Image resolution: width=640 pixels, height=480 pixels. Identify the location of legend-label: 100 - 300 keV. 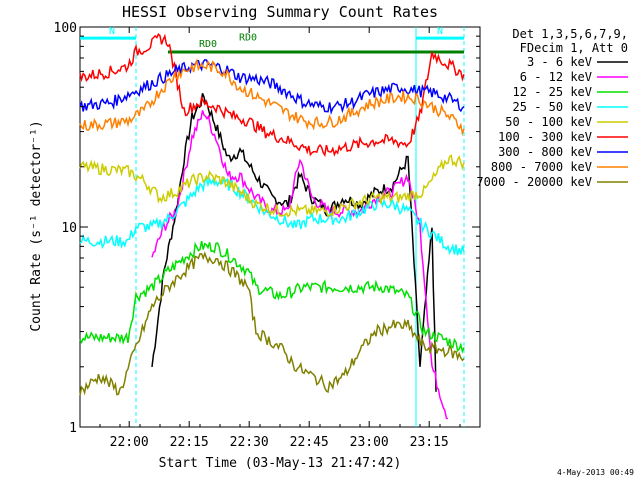
(545, 137).